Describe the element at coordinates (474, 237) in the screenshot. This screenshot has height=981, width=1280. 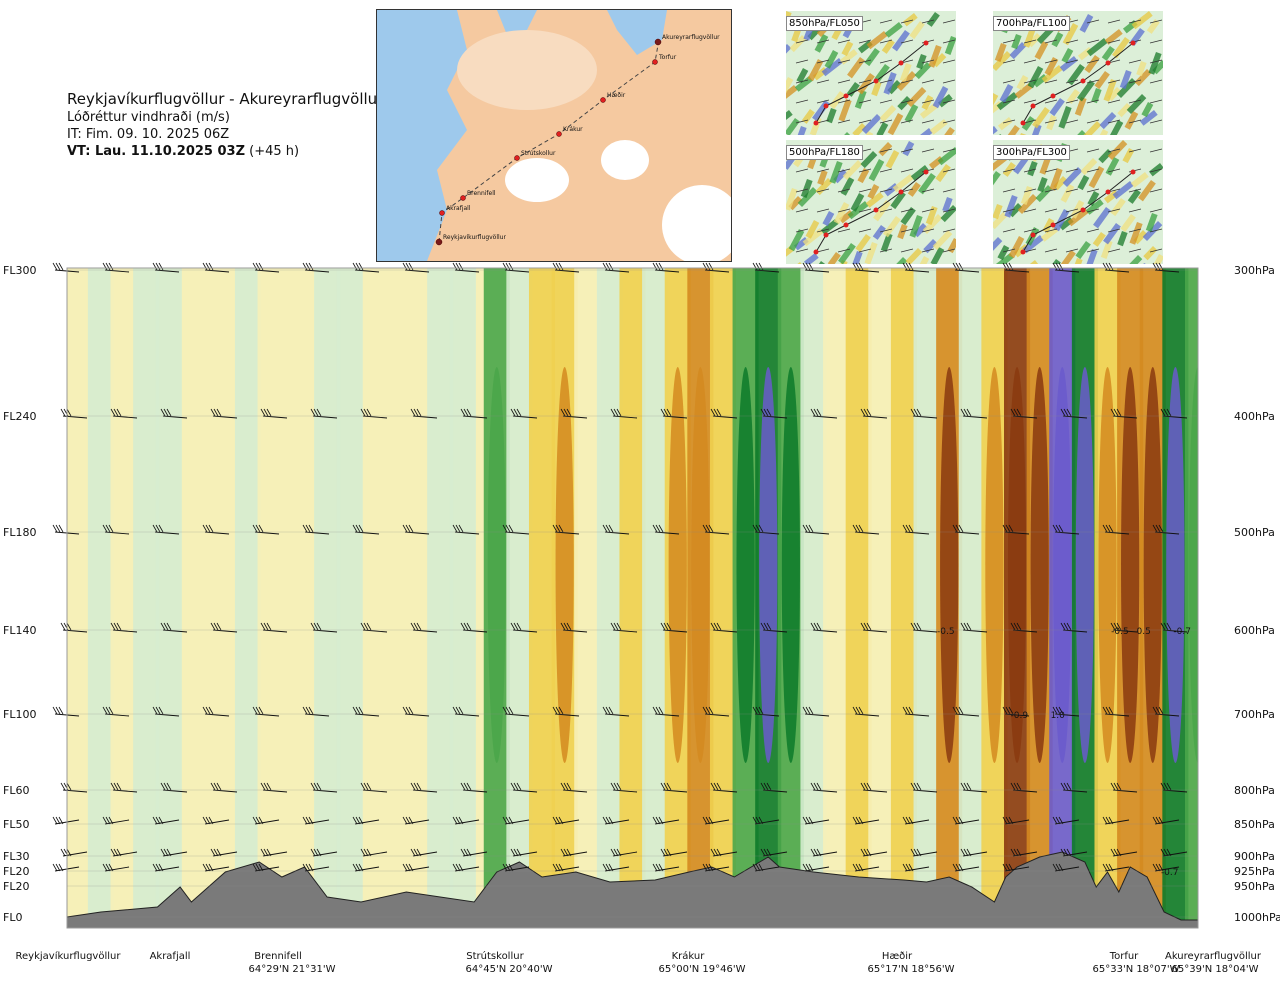
I see `route-point-label: Reykjavíkurflugvöllur` at that location.